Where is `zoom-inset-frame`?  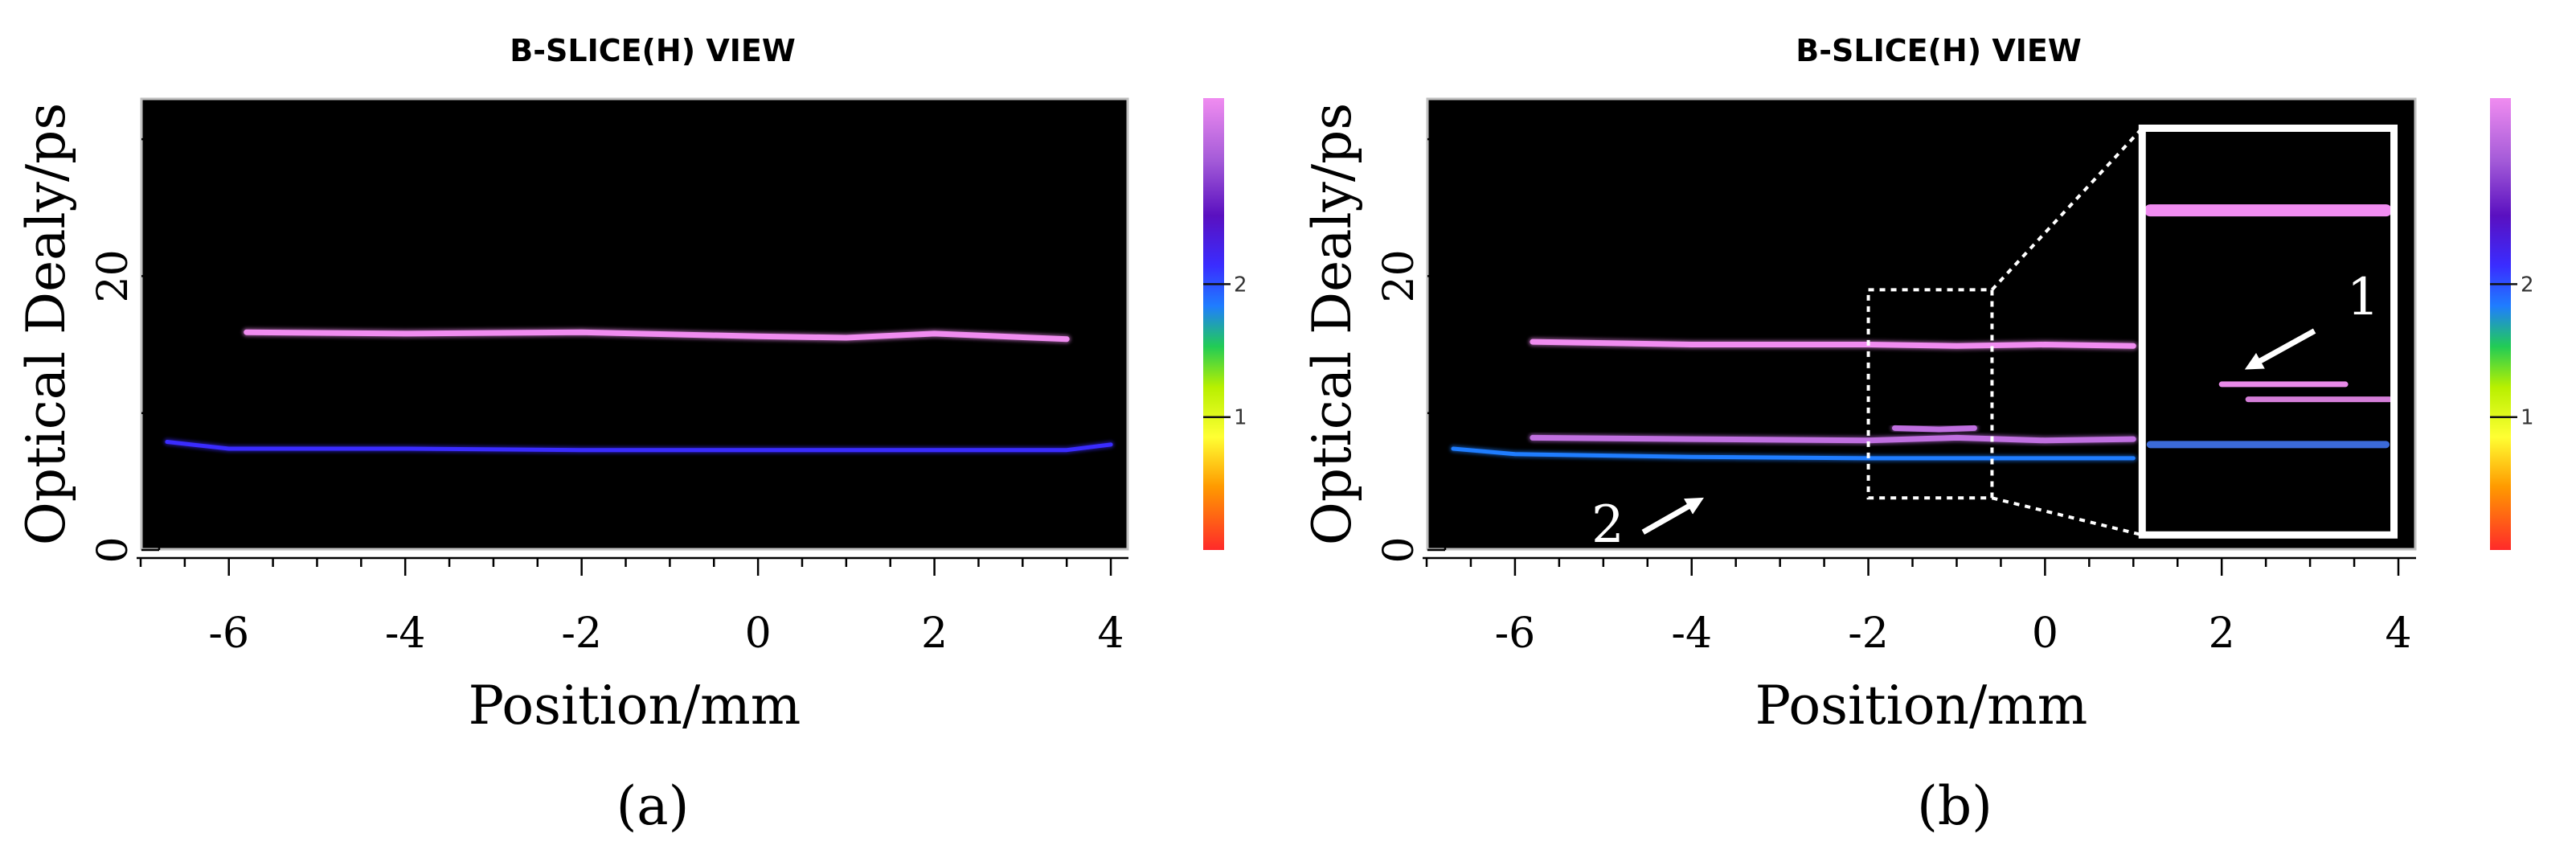 zoom-inset-frame is located at coordinates (2268, 331).